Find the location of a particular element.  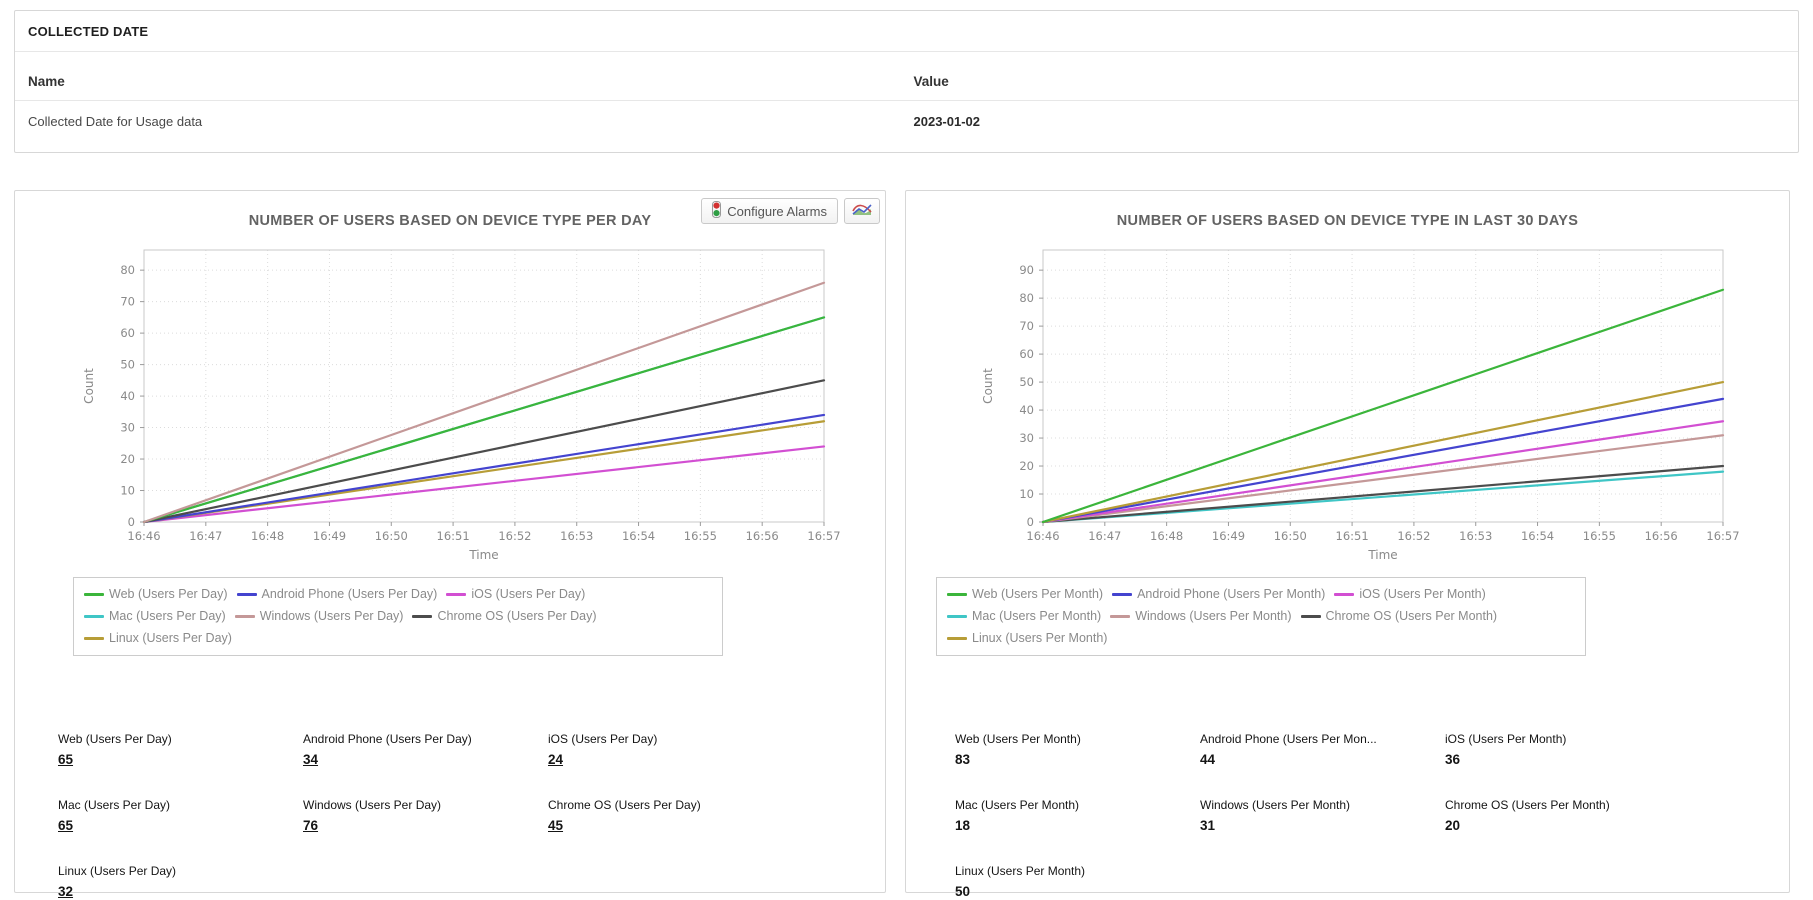

legend-item: iOS (Users Per Month) is located at coordinates (1410, 594).